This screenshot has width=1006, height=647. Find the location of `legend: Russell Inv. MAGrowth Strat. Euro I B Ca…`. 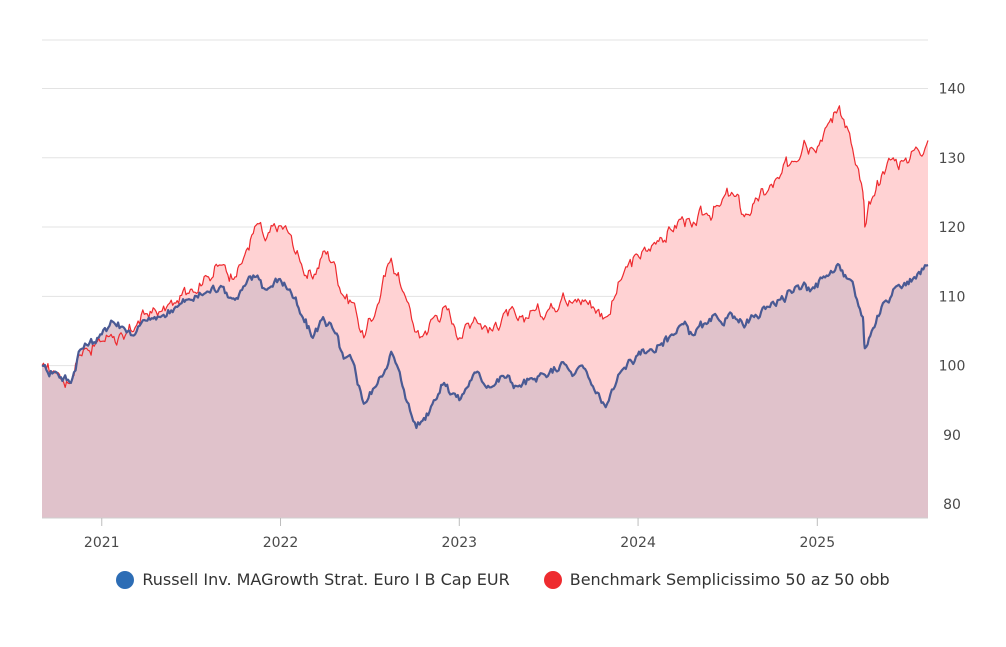

legend: Russell Inv. MAGrowth Strat. Euro I B Ca… is located at coordinates (503, 579).